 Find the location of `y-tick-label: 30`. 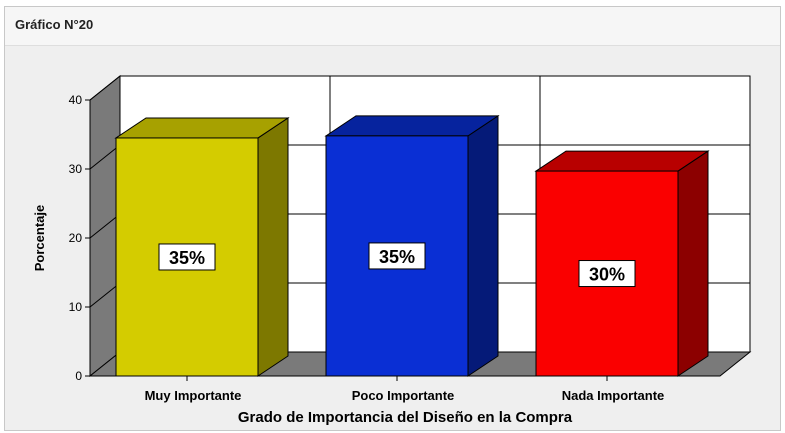

y-tick-label: 30 is located at coordinates (76, 169).